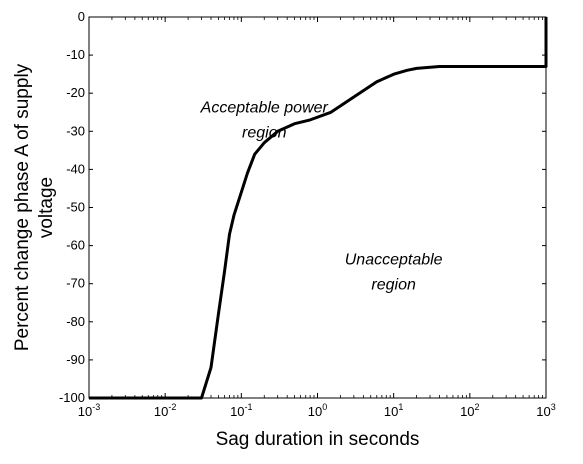  Describe the element at coordinates (393, 410) in the screenshot. I see `x-tick-label: 10¹` at that location.